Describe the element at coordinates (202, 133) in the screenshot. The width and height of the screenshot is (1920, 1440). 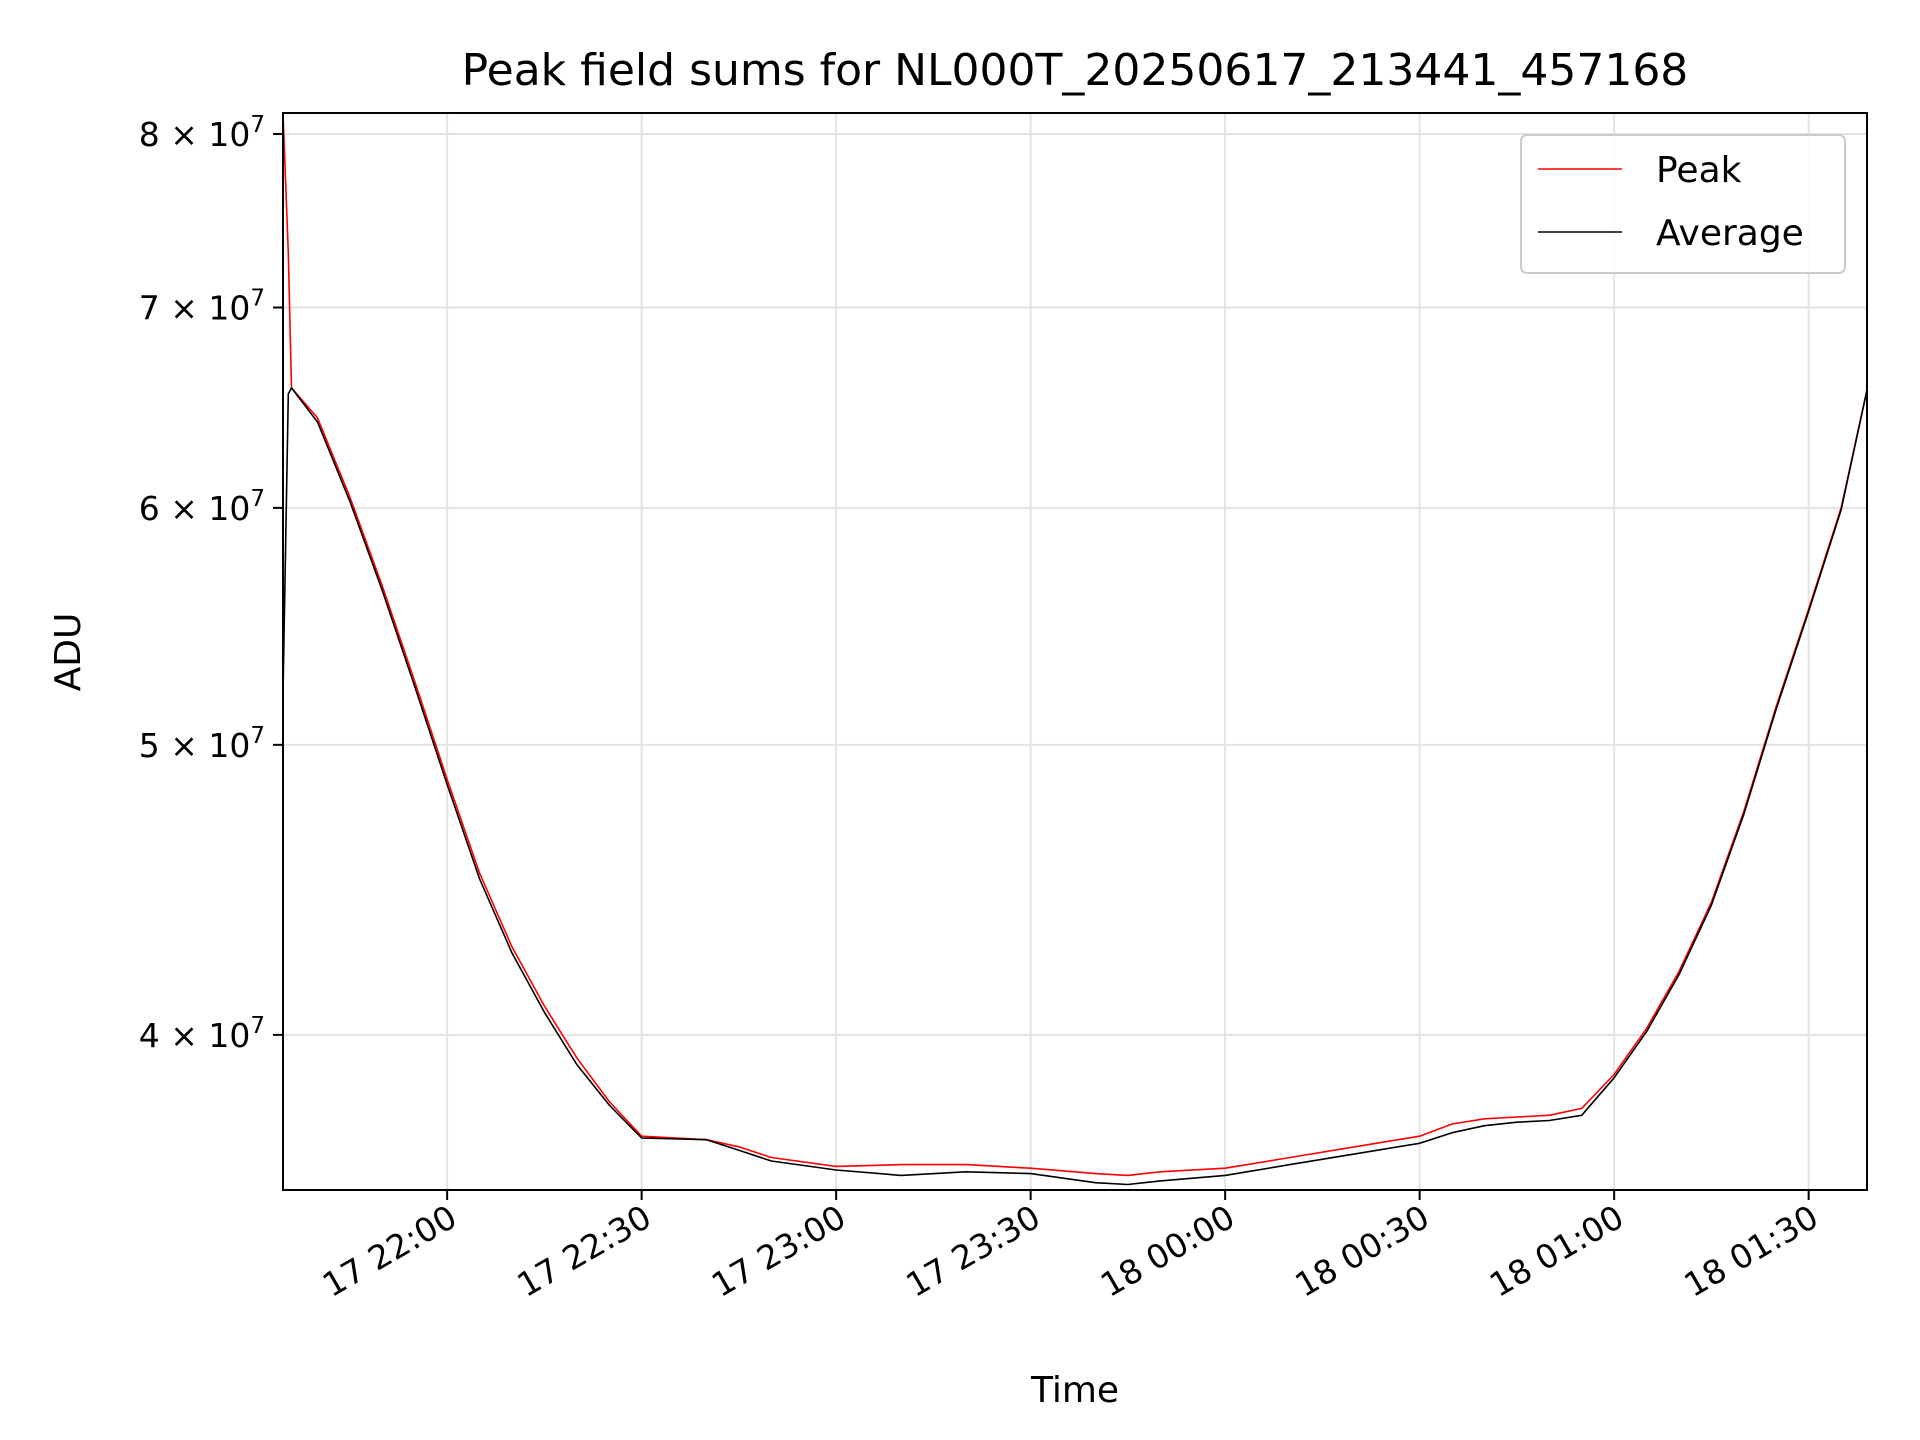
I see `y-tick-label-4: 8 × 107` at that location.